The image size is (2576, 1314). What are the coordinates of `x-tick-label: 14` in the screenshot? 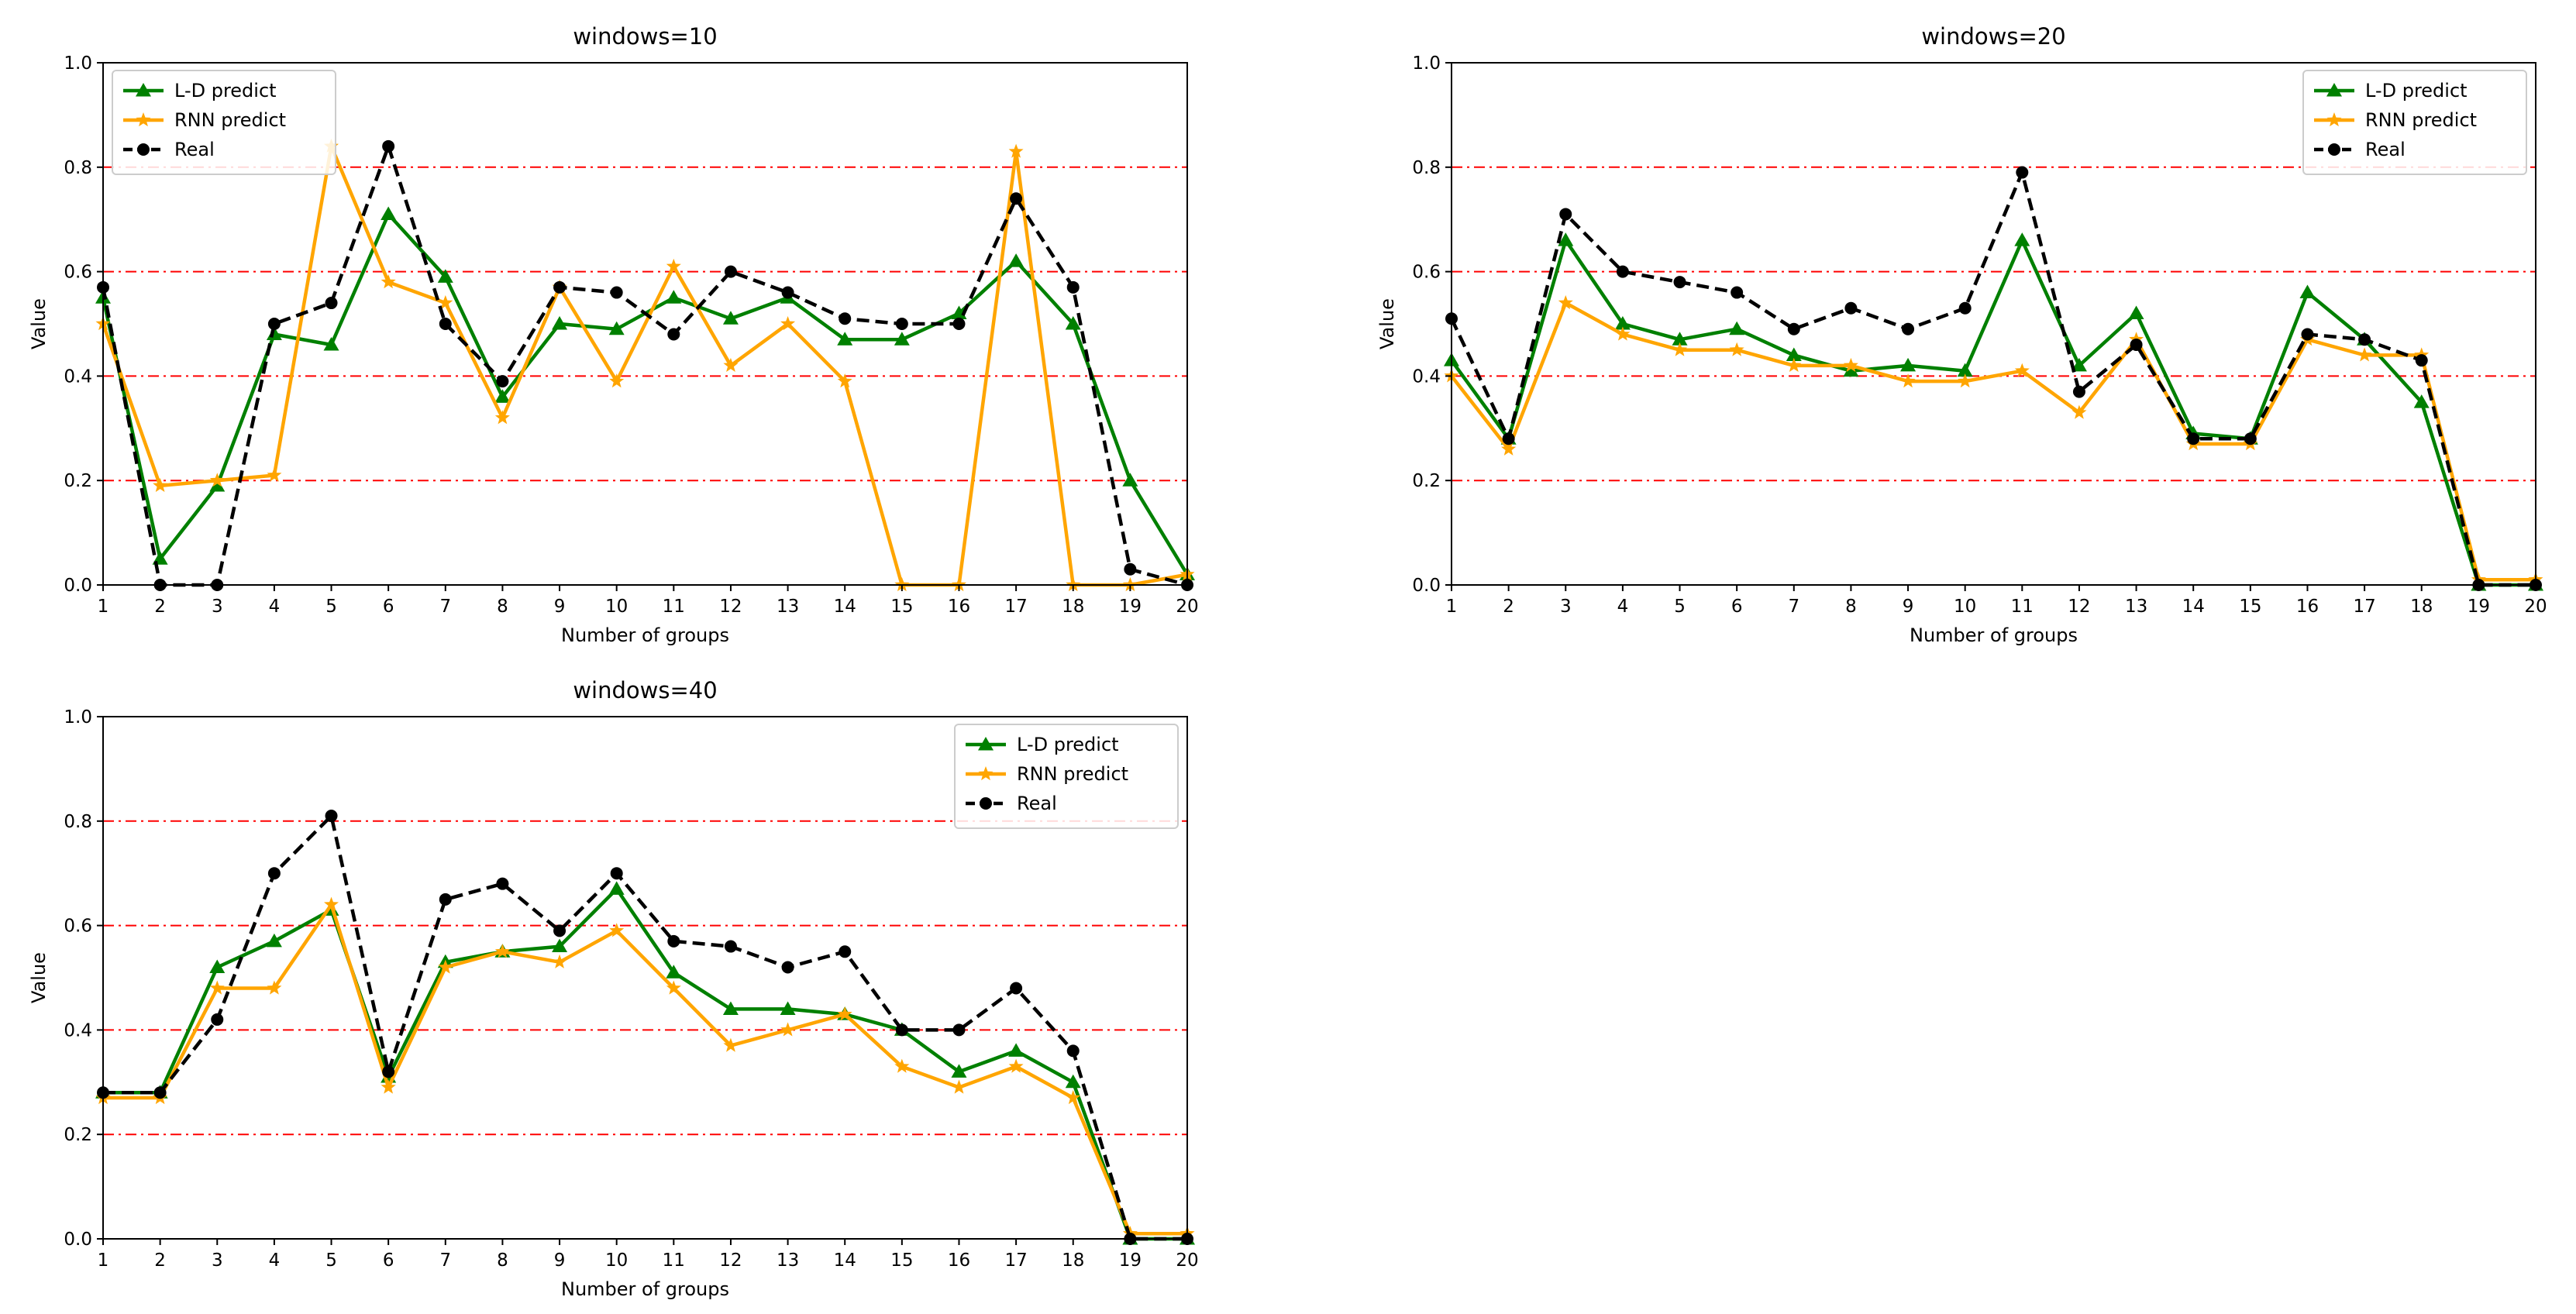 It's located at (845, 607).